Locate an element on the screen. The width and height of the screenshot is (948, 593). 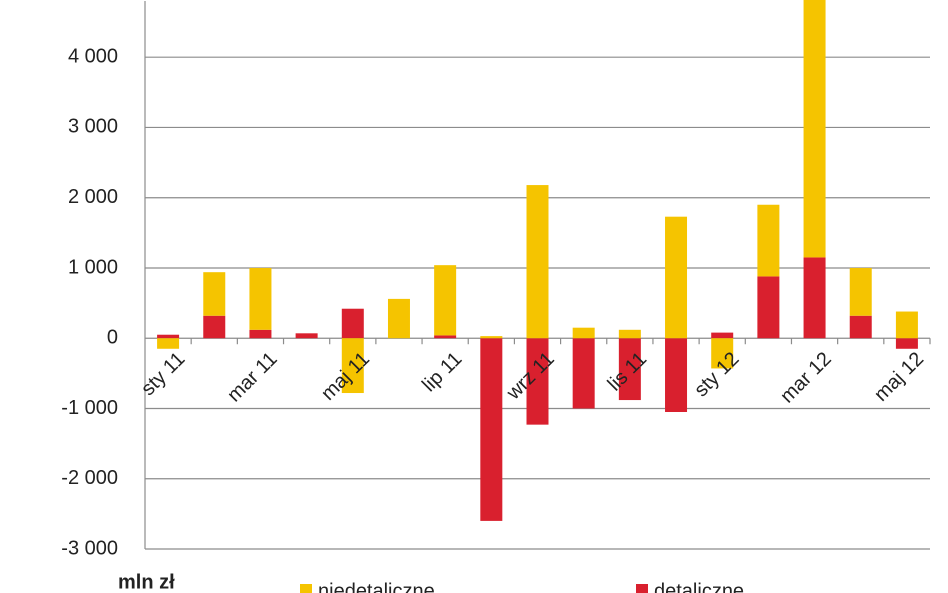
y-tick-label: 3 000 is located at coordinates (93, 127).